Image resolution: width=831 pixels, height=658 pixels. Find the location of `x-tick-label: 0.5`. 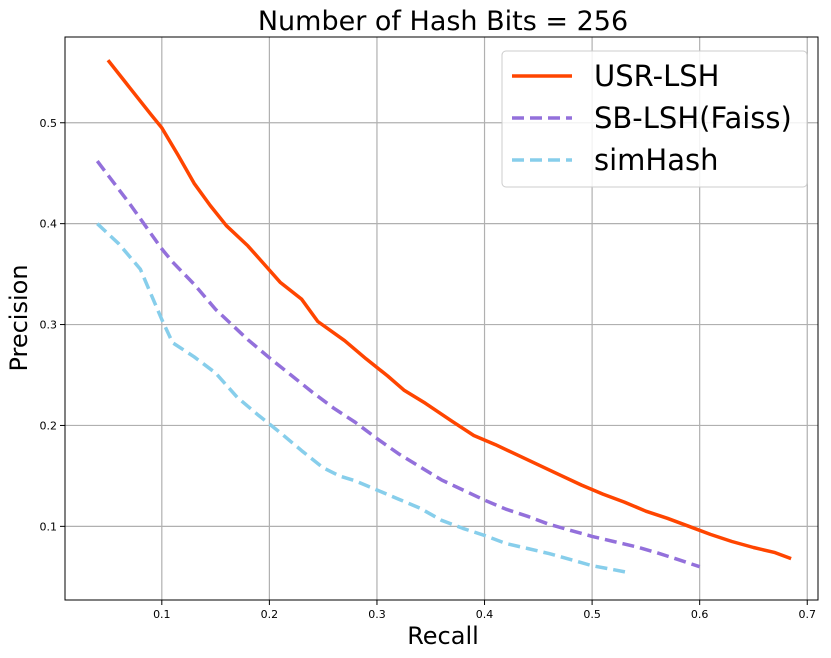

x-tick-label: 0.5 is located at coordinates (592, 614).